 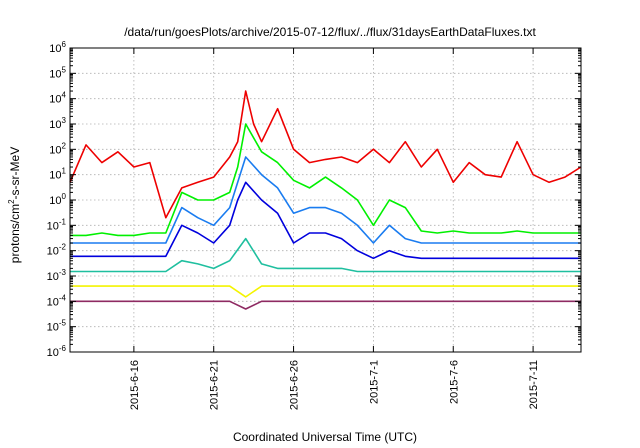 What do you see at coordinates (57, 47) in the screenshot?
I see `y-tick-label: 10⁶` at bounding box center [57, 47].